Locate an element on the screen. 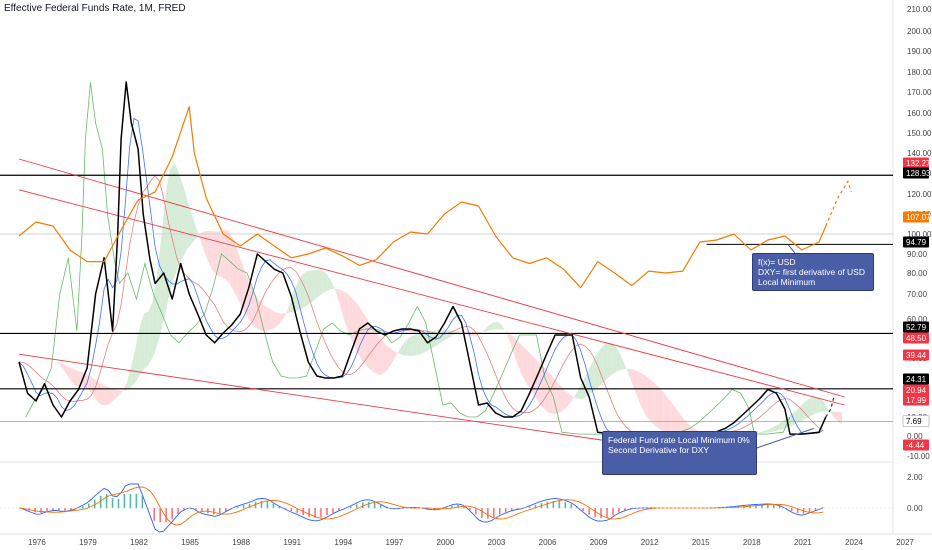 The image size is (932, 550). price-tick-label: 100.00 is located at coordinates (919, 234).